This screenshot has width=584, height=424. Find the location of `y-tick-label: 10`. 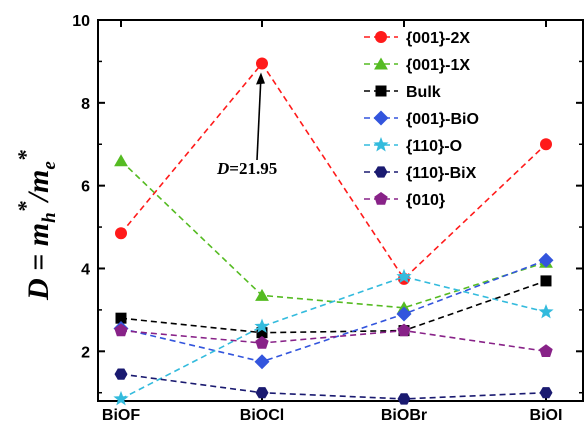

y-tick-label: 10 is located at coordinates (81, 21).